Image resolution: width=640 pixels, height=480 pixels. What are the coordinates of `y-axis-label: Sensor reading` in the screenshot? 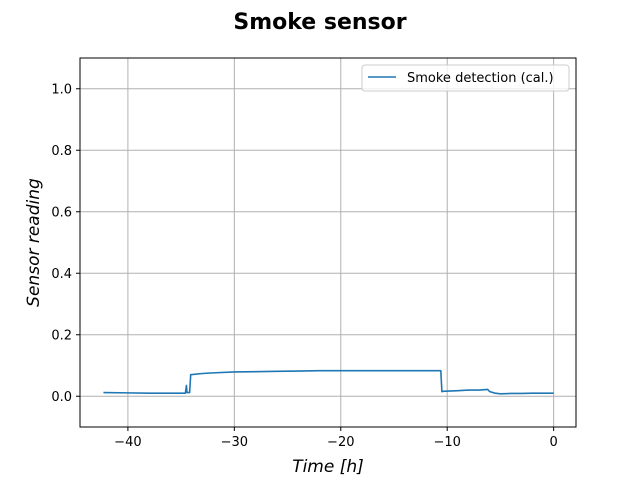 It's located at (34, 242).